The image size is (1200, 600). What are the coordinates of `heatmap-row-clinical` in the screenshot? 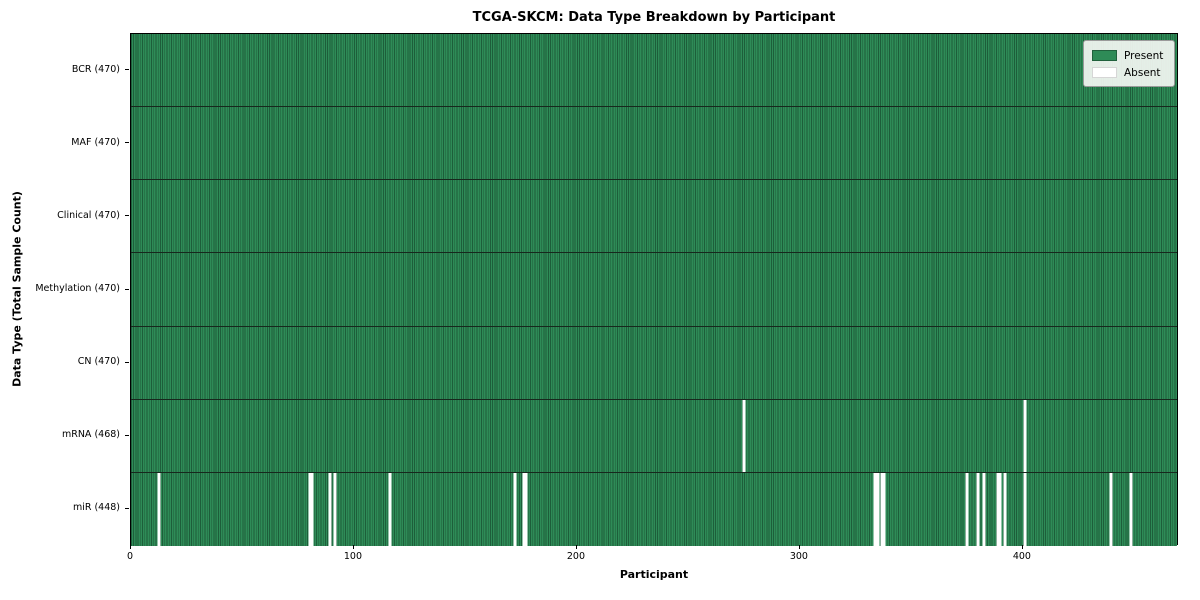 It's located at (654, 217).